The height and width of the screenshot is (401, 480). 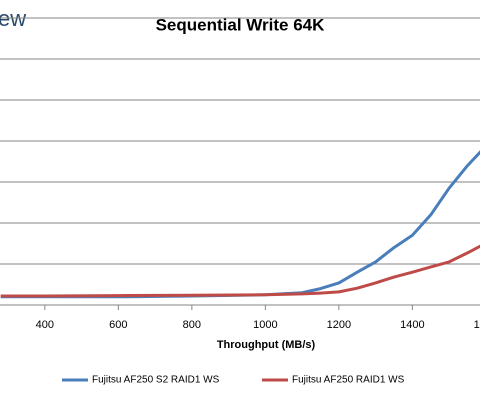 I want to click on legend-label: Fujitsu AF250 RAID1 WS, so click(x=348, y=380).